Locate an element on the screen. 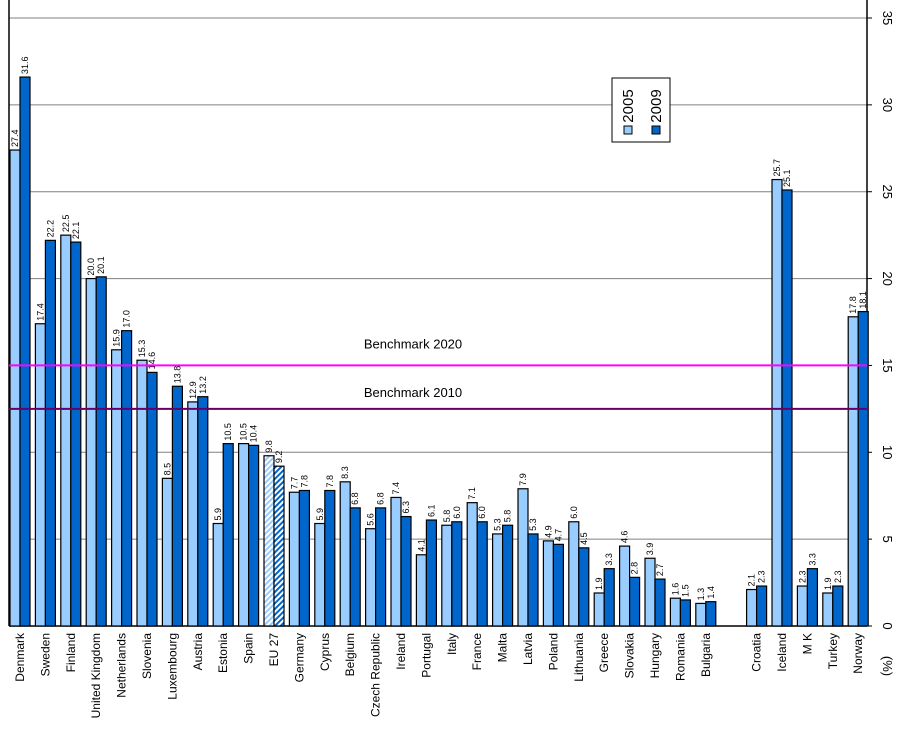  bar-2009-spain is located at coordinates (254, 535).